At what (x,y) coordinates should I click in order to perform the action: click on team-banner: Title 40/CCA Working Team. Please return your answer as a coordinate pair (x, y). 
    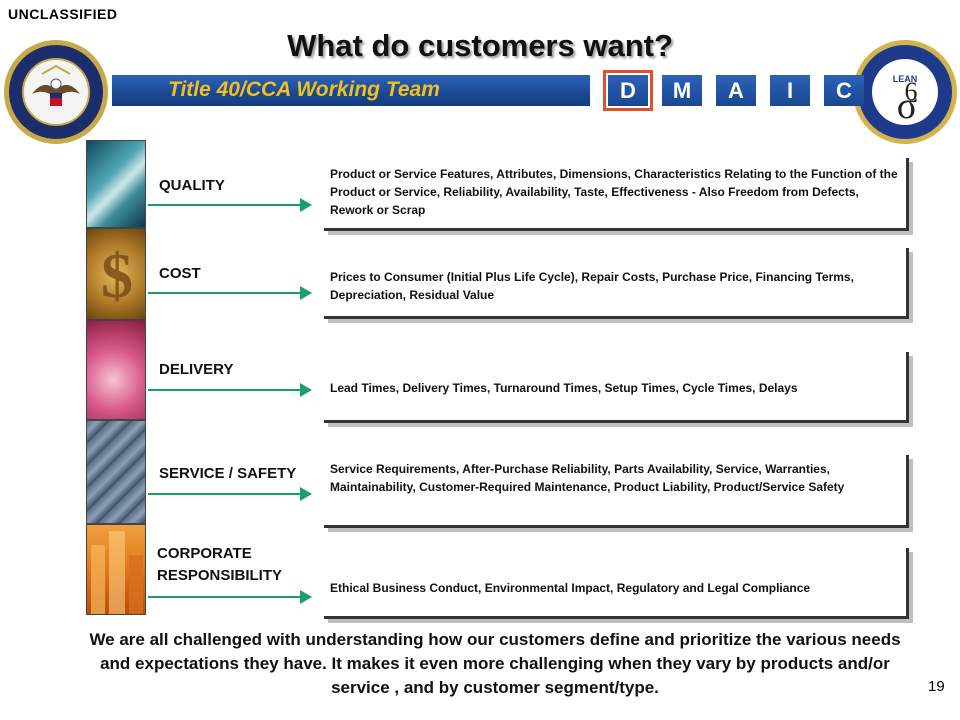
    Looking at the image, I should click on (351, 90).